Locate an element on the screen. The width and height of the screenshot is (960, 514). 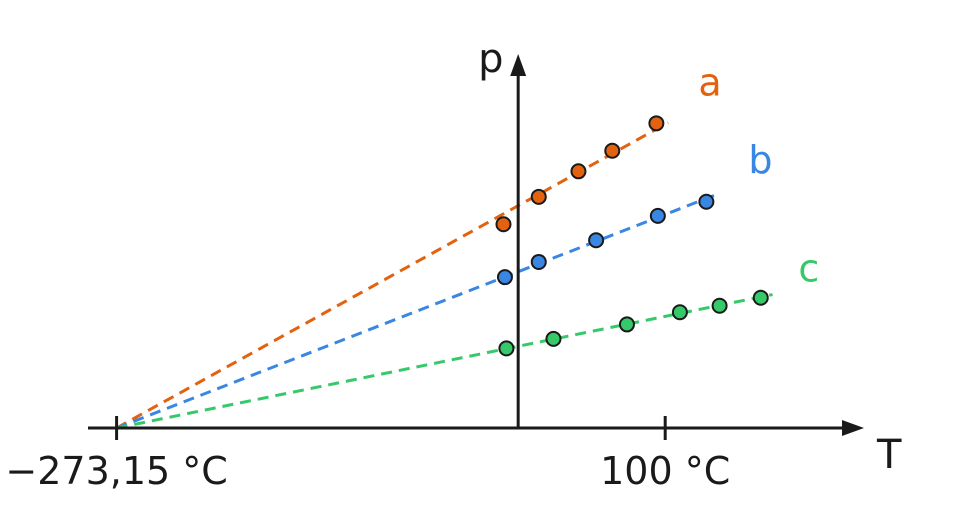
x-axis-arrow-icon is located at coordinates (853, 428).